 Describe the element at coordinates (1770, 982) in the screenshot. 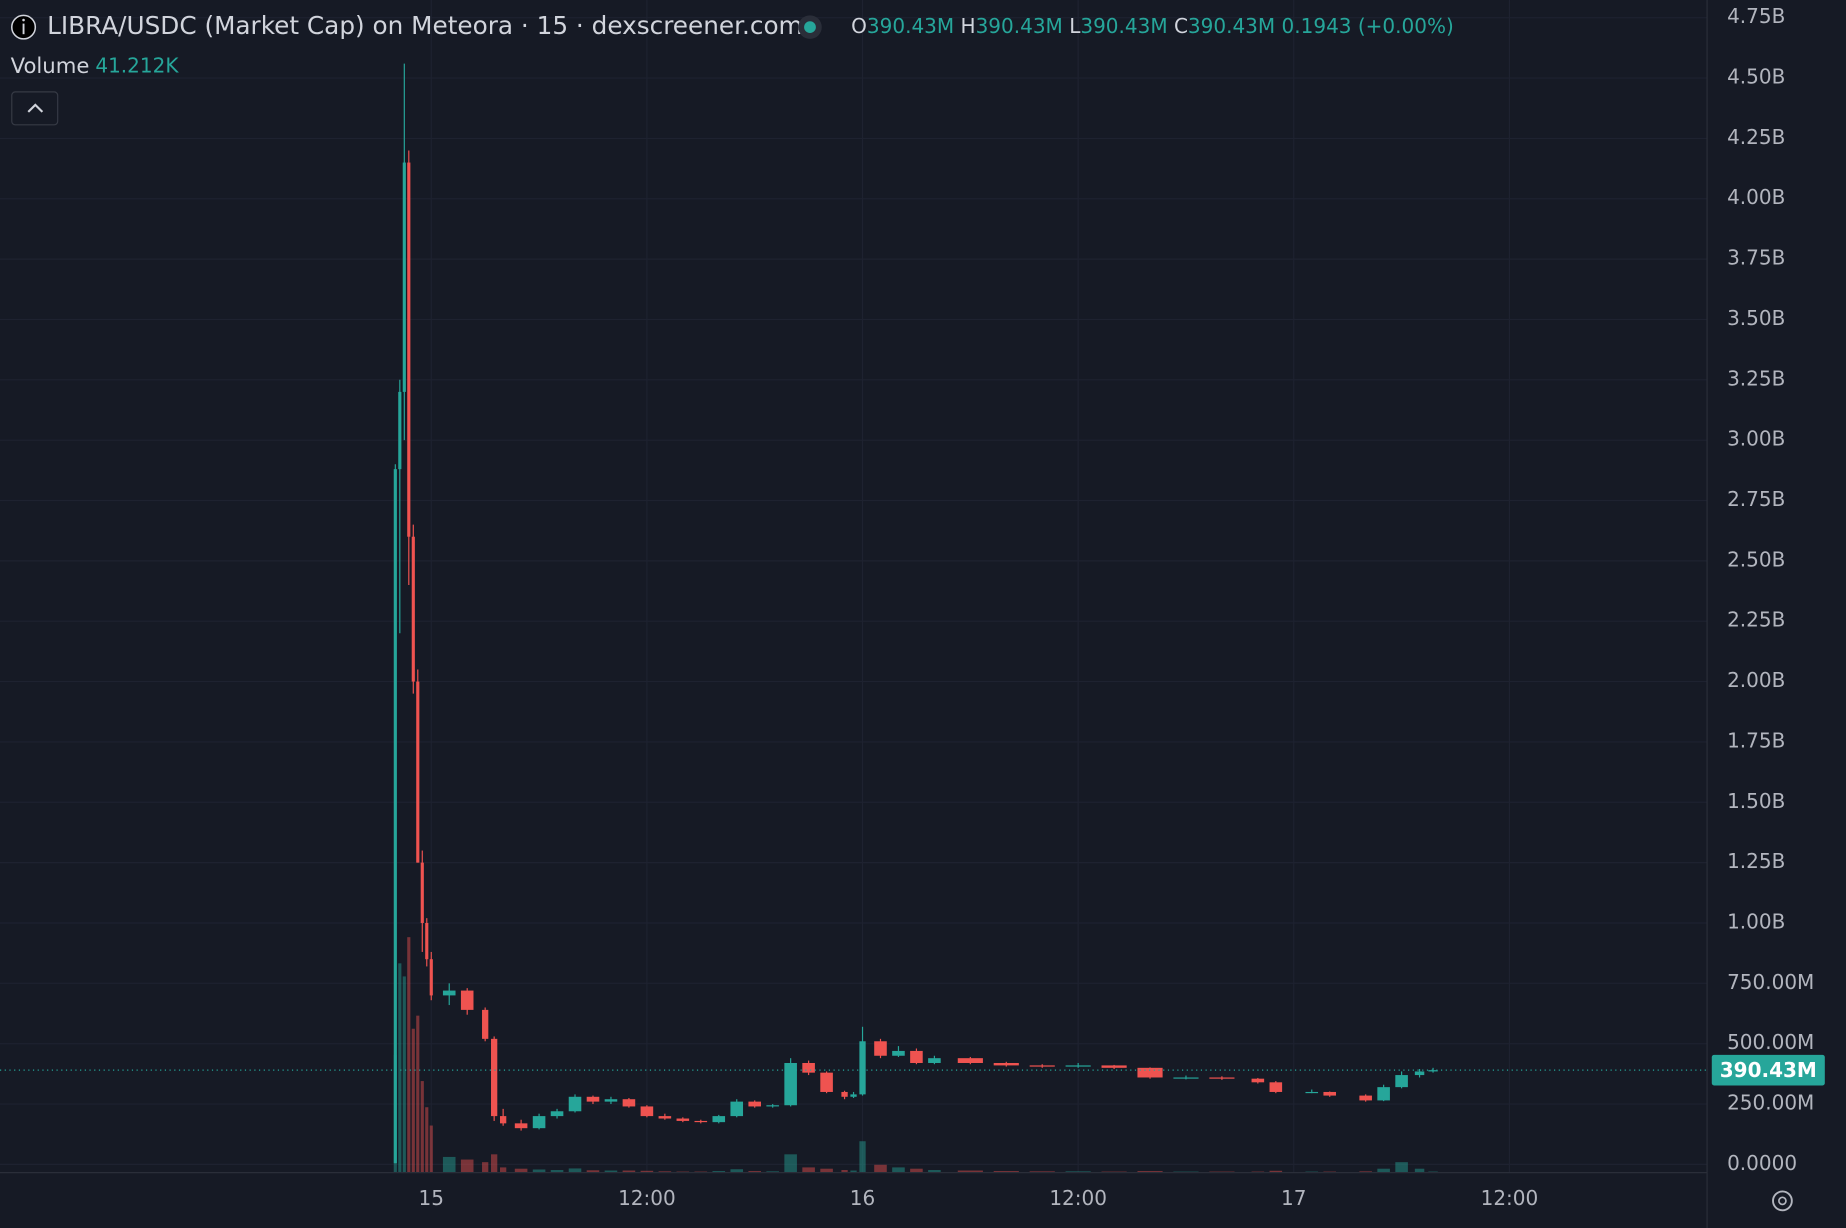

I see `y-tick-label: 750.00M` at that location.